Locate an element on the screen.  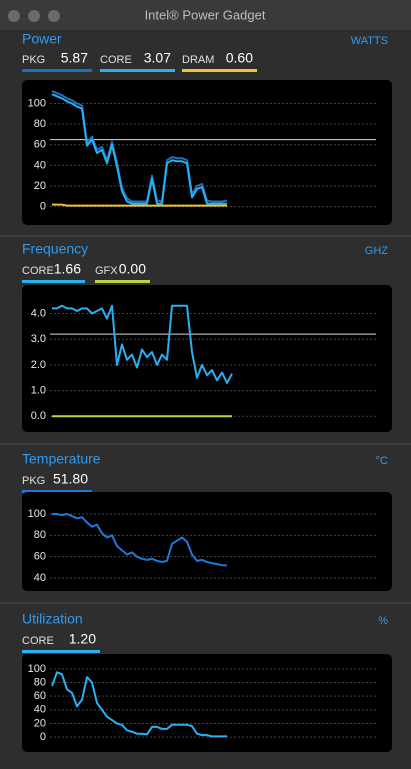
panel-unit: °C is located at coordinates (382, 461).